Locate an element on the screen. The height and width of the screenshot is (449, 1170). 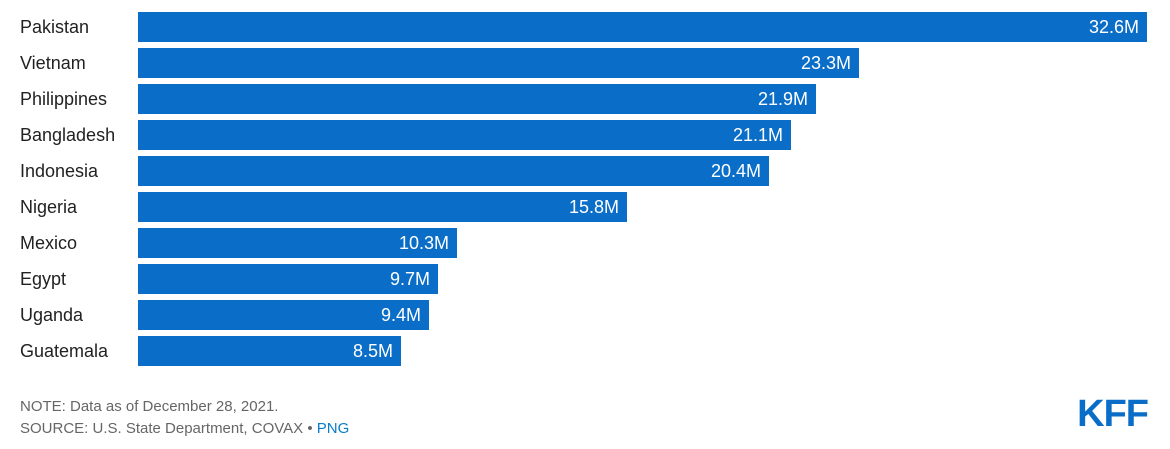
chart-note: NOTE: Data as of December 28, 2021. is located at coordinates (149, 406).